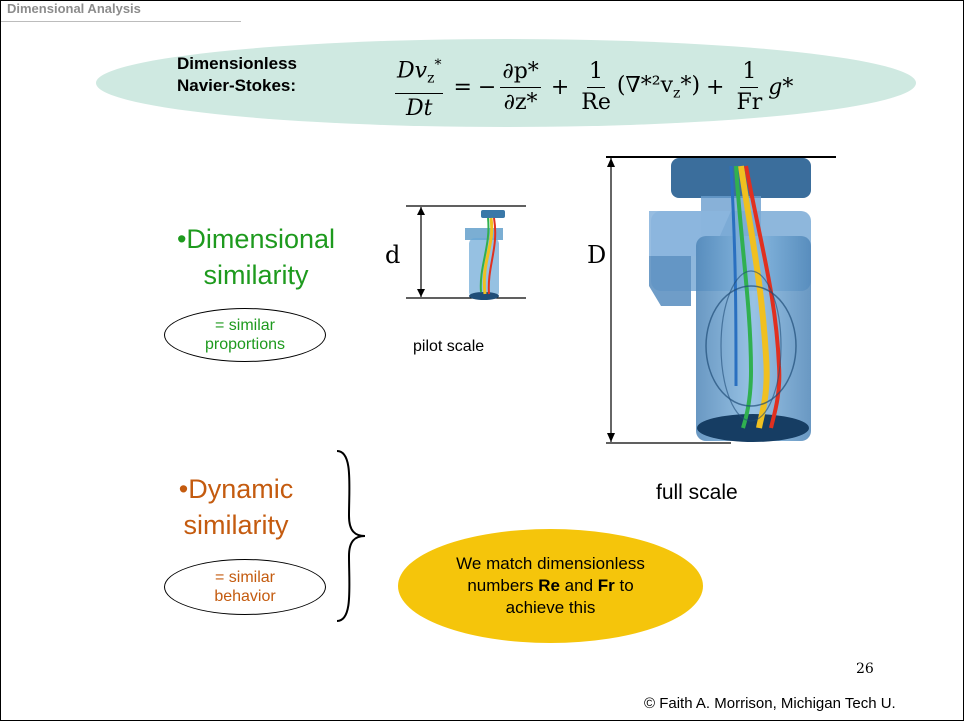 The image size is (964, 721). What do you see at coordinates (462, 87) in the screenshot?
I see `equals-sign: =` at bounding box center [462, 87].